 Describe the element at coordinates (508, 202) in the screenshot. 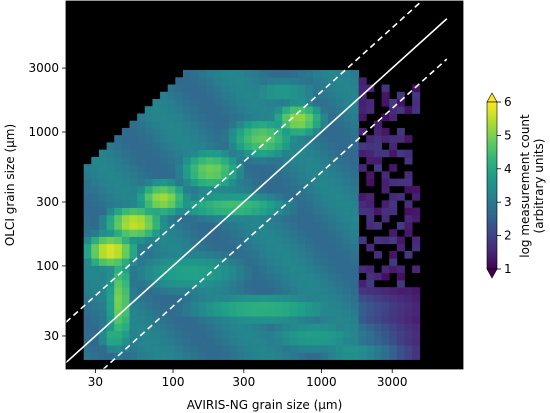

I see `colorbar-tick-label: 3` at that location.